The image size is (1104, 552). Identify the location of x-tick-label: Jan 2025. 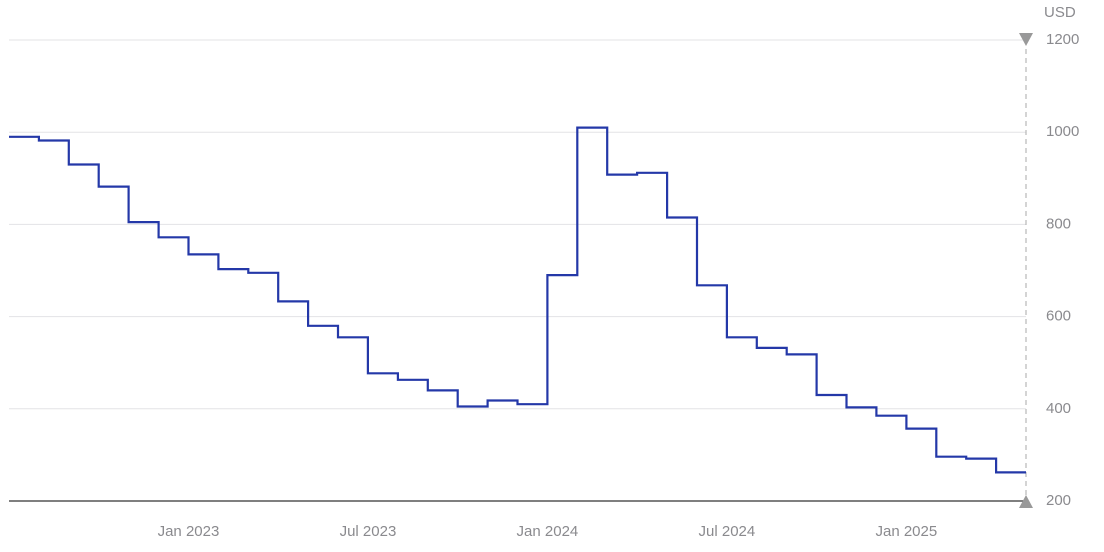
(906, 531).